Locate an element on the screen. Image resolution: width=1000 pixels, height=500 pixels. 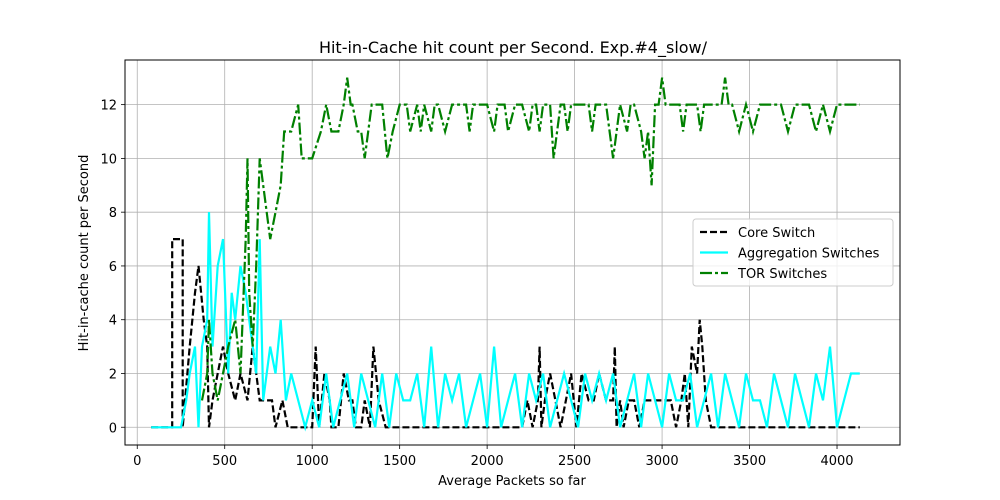
x-axis-ticks: 0 500 1000 1500 2000 2500 3000 3500 4000 is located at coordinates (493, 457).